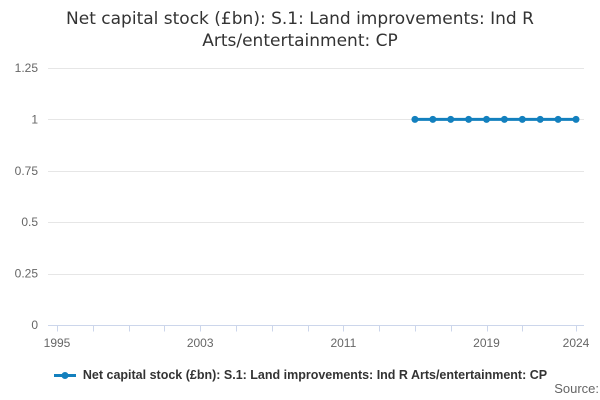  I want to click on y-tick-label: 0.25, so click(27, 274).